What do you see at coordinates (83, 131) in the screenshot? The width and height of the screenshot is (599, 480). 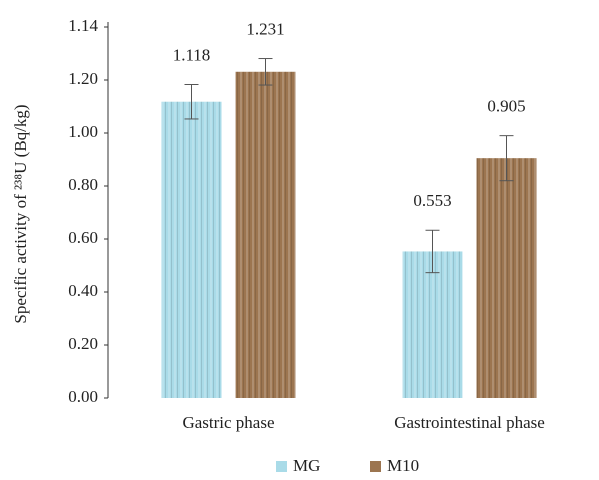 I see `y-tick-label: 1.00` at bounding box center [83, 131].